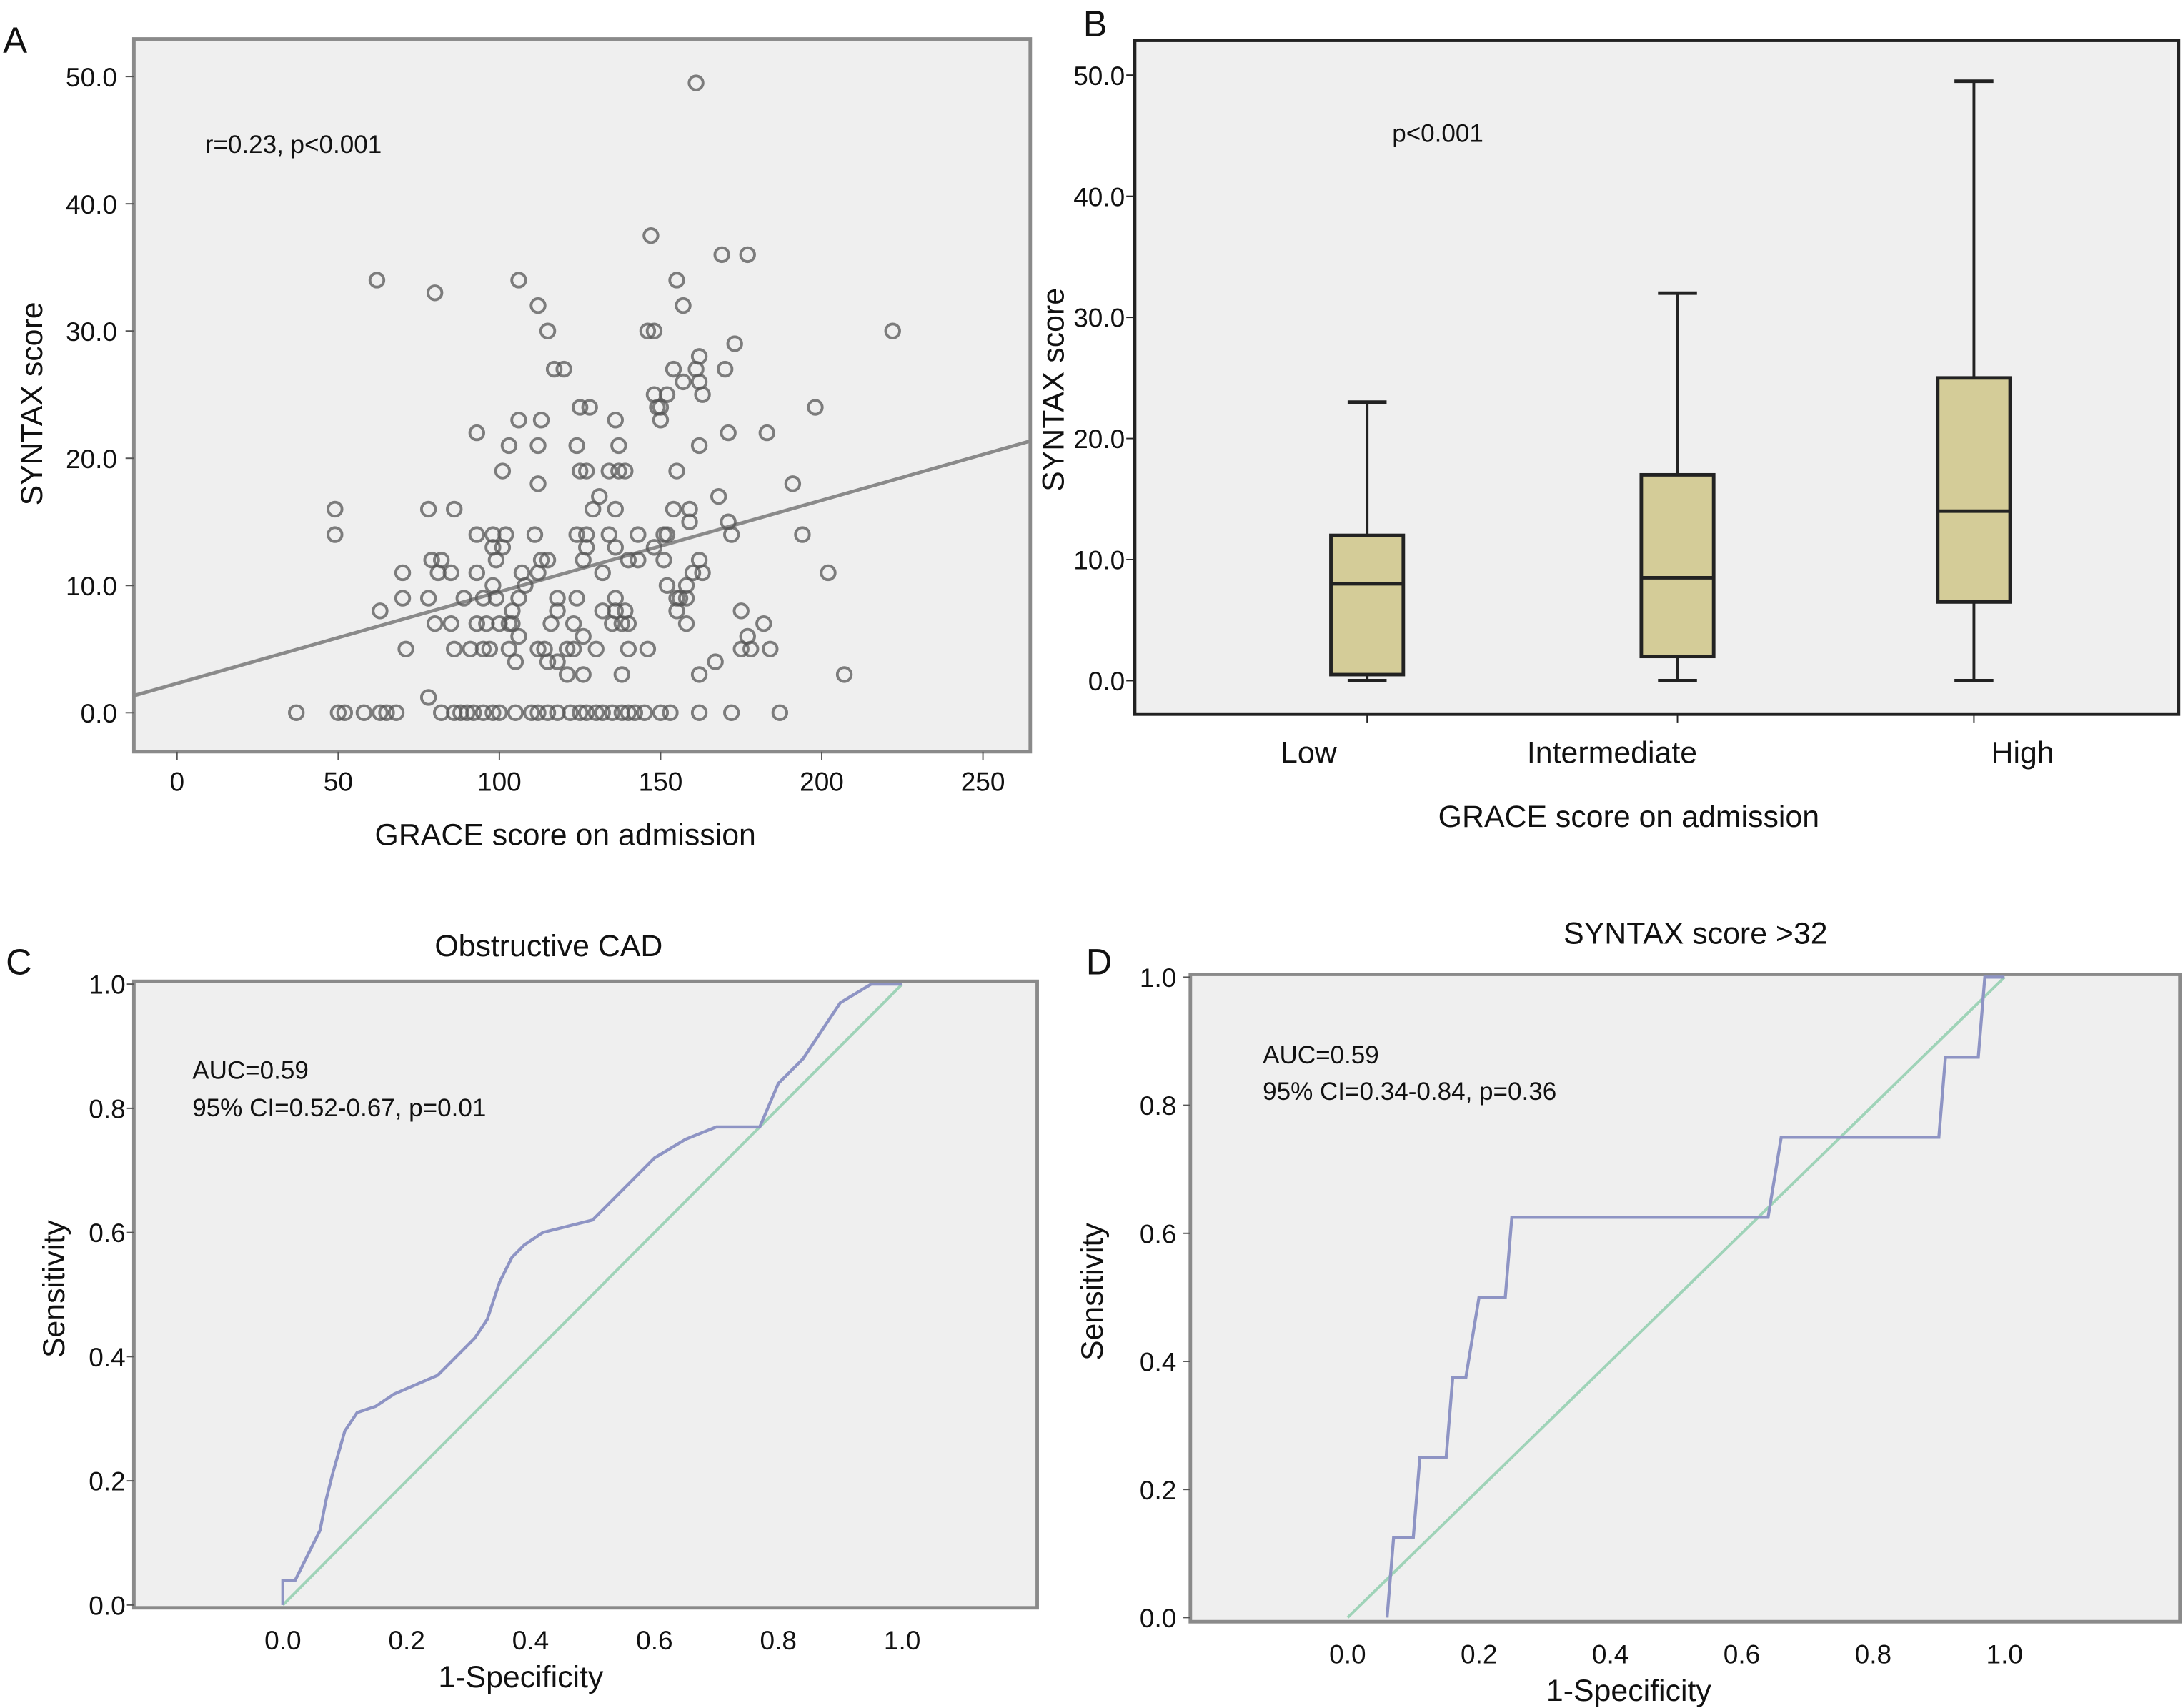 Image resolution: width=2183 pixels, height=1708 pixels. I want to click on y-axis-label-b: SYNTAX score, so click(1054, 390).